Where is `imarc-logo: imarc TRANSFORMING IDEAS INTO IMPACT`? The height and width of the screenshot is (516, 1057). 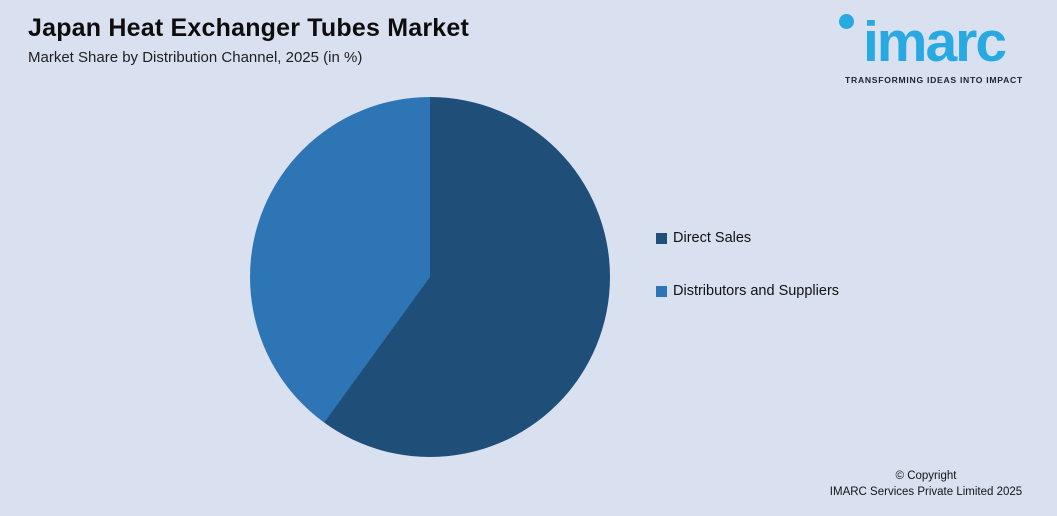
imarc-logo: imarc TRANSFORMING IDEAS INTO IMPACT is located at coordinates (934, 46).